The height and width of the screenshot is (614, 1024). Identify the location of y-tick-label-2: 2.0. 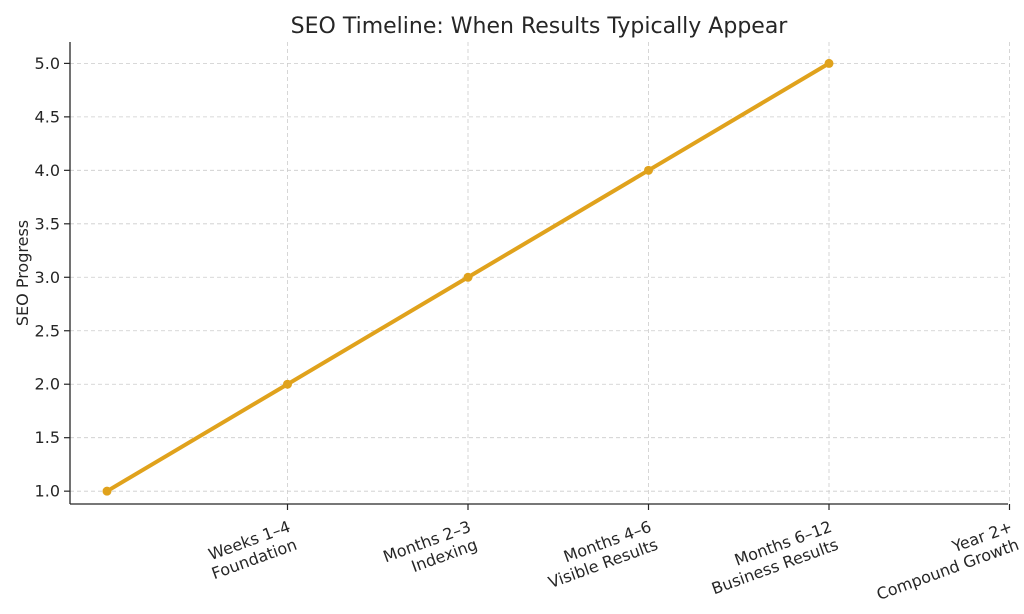
(47, 384).